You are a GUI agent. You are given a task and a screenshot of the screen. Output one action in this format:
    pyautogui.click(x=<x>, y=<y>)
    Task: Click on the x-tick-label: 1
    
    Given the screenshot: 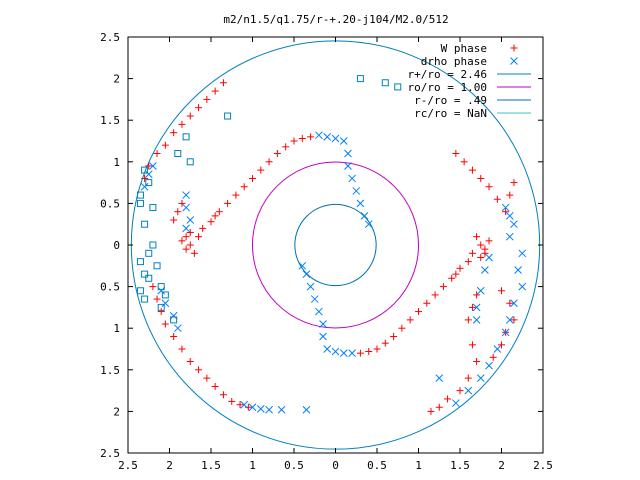 What is the action you would take?
    pyautogui.click(x=252, y=465)
    